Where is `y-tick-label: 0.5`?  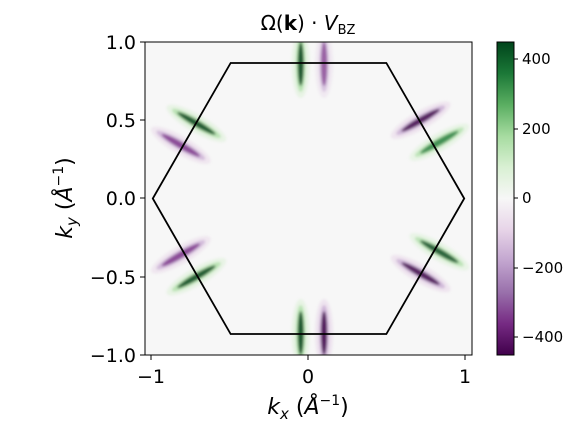 y-tick-label: 0.5 is located at coordinates (121, 121).